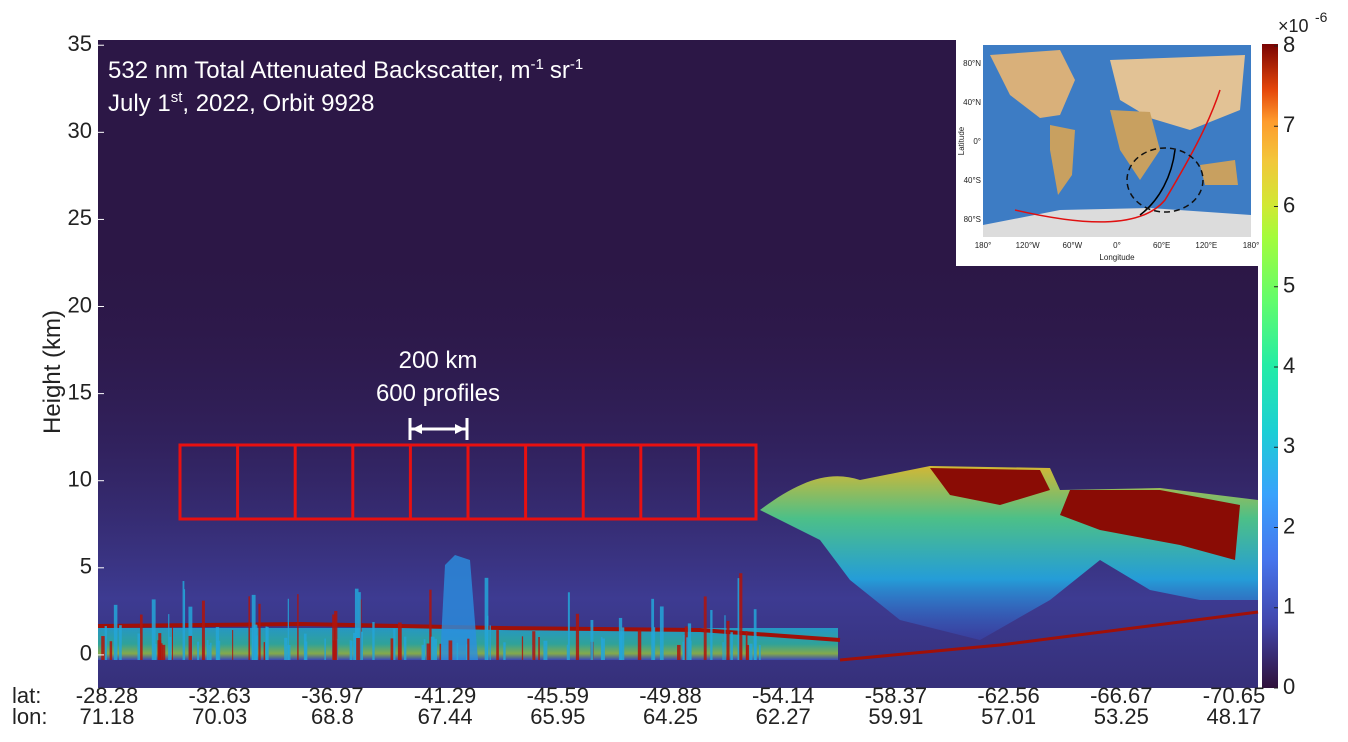  Describe the element at coordinates (80, 130) in the screenshot. I see `y-tick-label: 30` at that location.